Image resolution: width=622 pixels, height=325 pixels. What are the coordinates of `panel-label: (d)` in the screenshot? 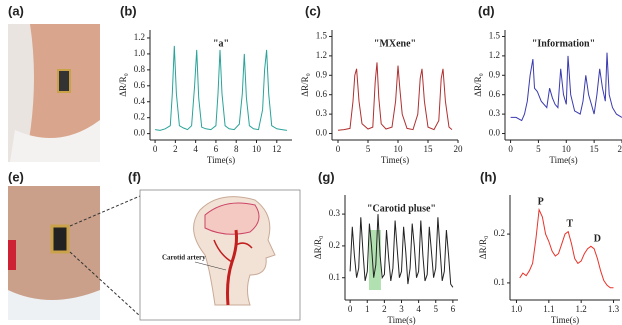 It's located at (486, 10).